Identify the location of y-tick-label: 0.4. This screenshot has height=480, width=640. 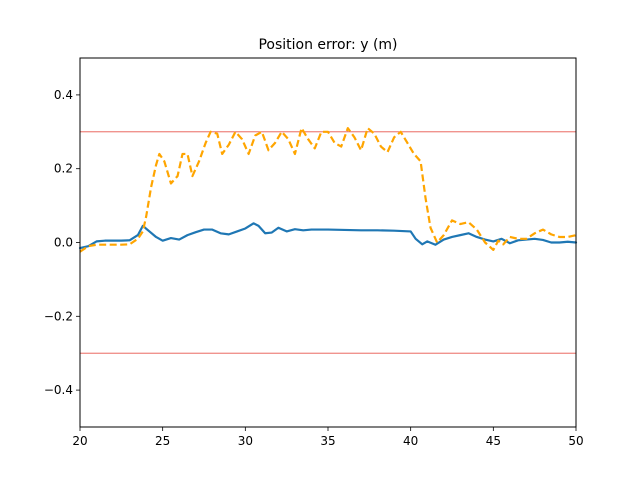
(63, 95).